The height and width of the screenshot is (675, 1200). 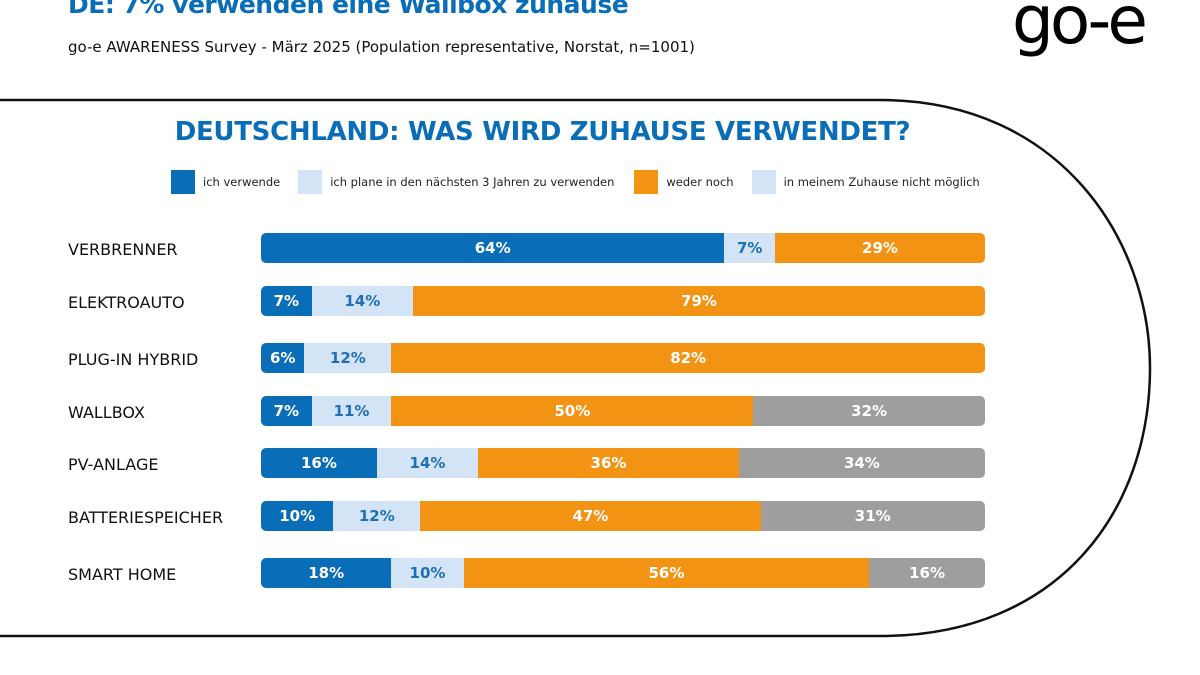 I want to click on data-label: 11%, so click(x=351, y=411).